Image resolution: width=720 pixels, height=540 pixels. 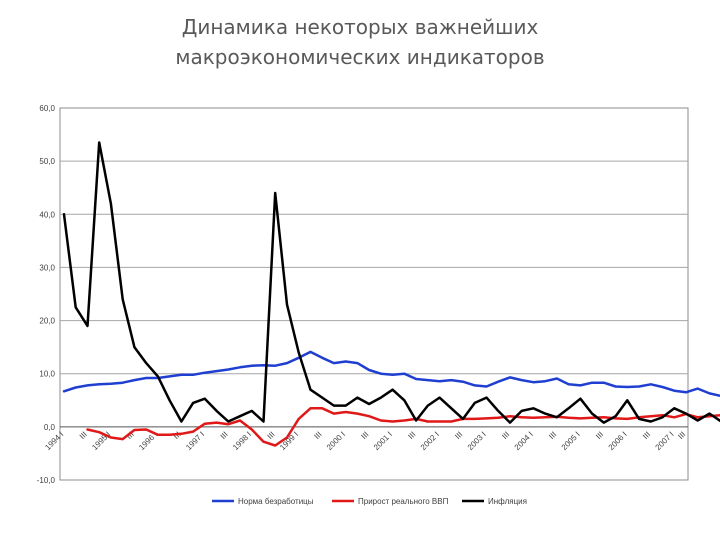 I want to click on legend-label: Инфляция, so click(x=507, y=501).